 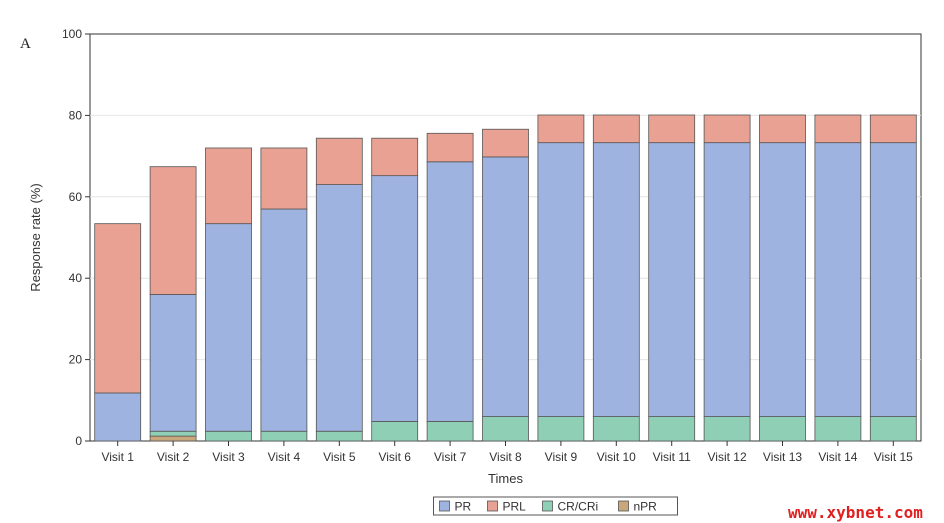 I want to click on legend-item: PR, so click(x=455, y=507).